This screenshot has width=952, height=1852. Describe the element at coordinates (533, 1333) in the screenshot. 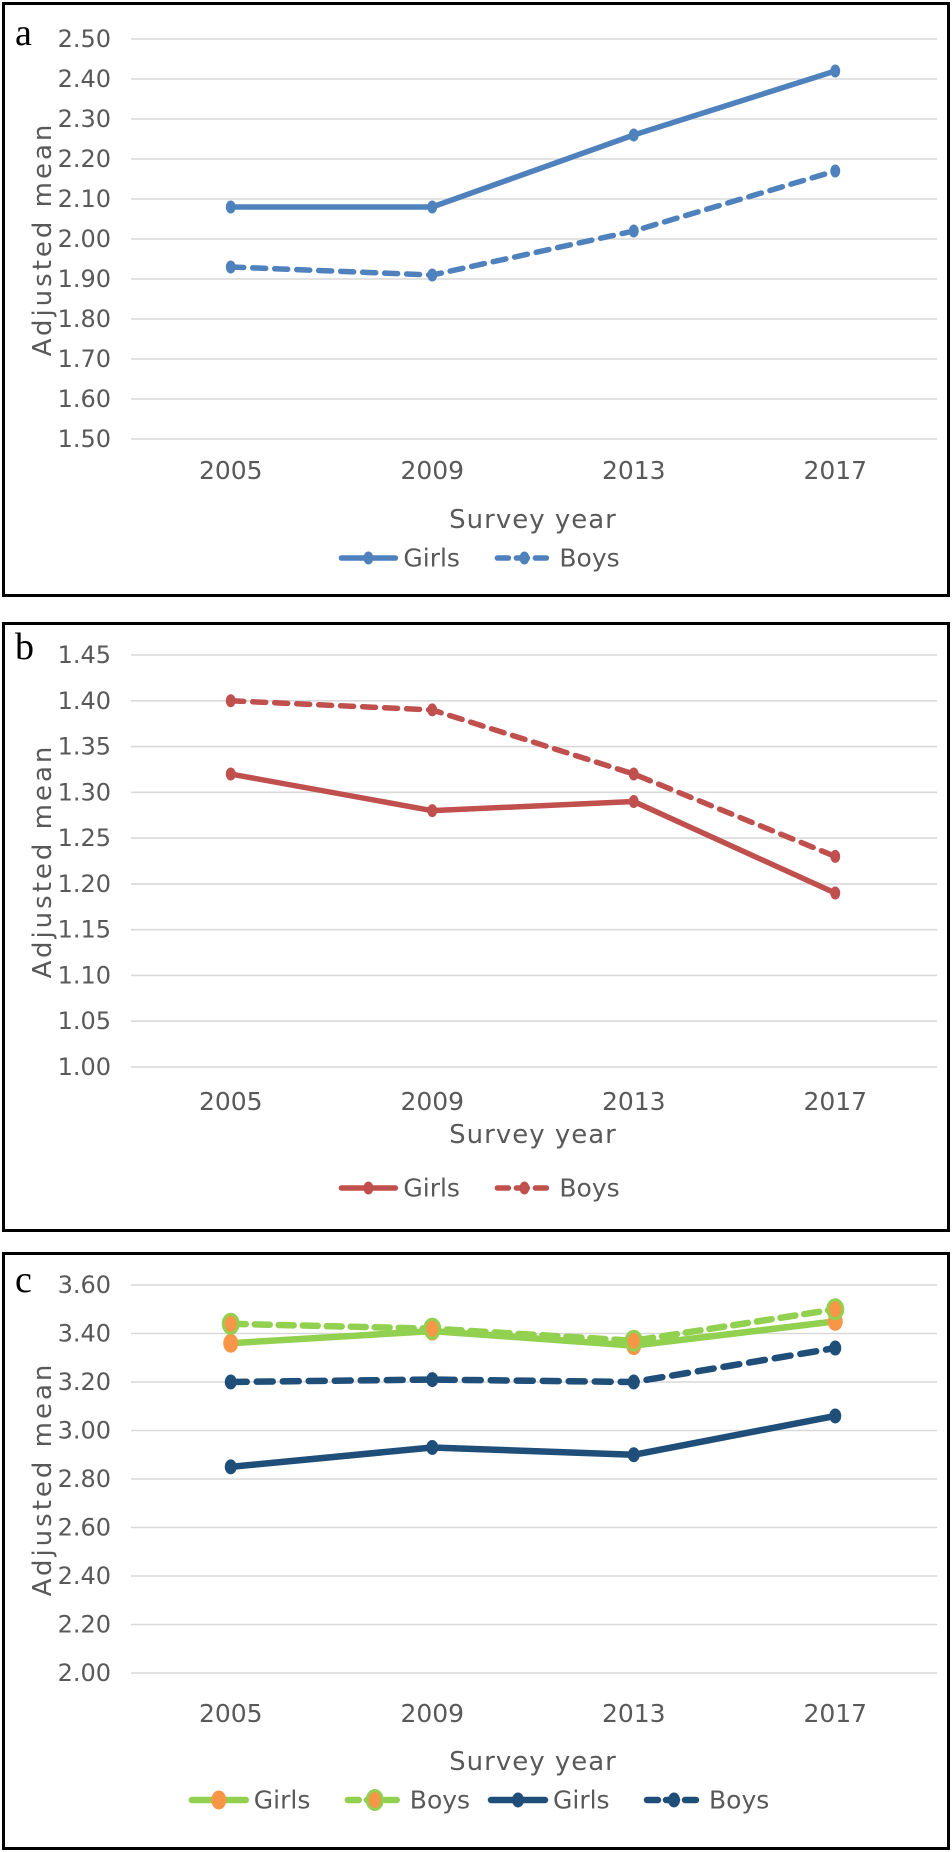

I see `series-line-c-0-girls` at that location.